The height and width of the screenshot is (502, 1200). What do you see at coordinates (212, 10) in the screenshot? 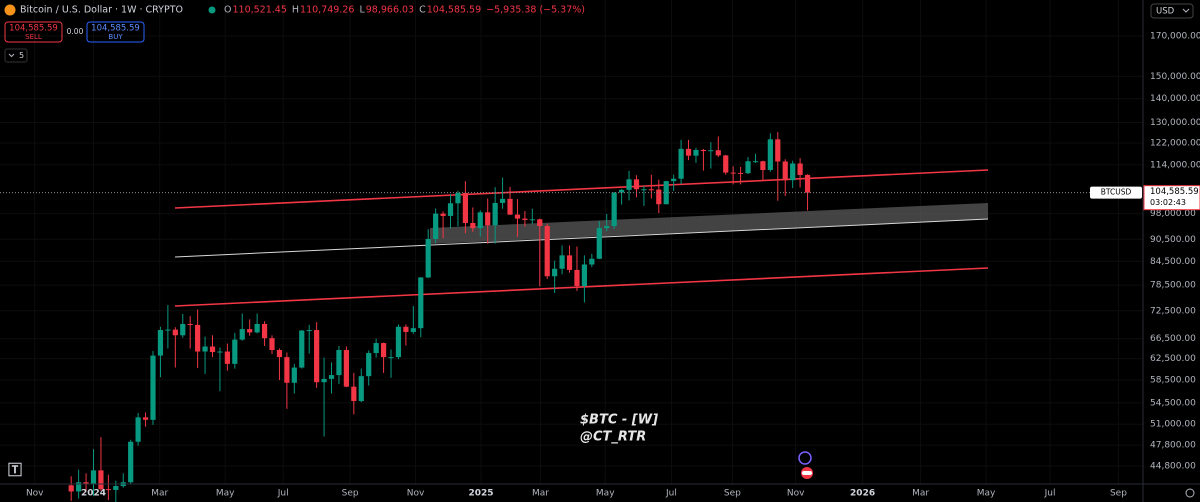
I see `market-status-dot` at bounding box center [212, 10].